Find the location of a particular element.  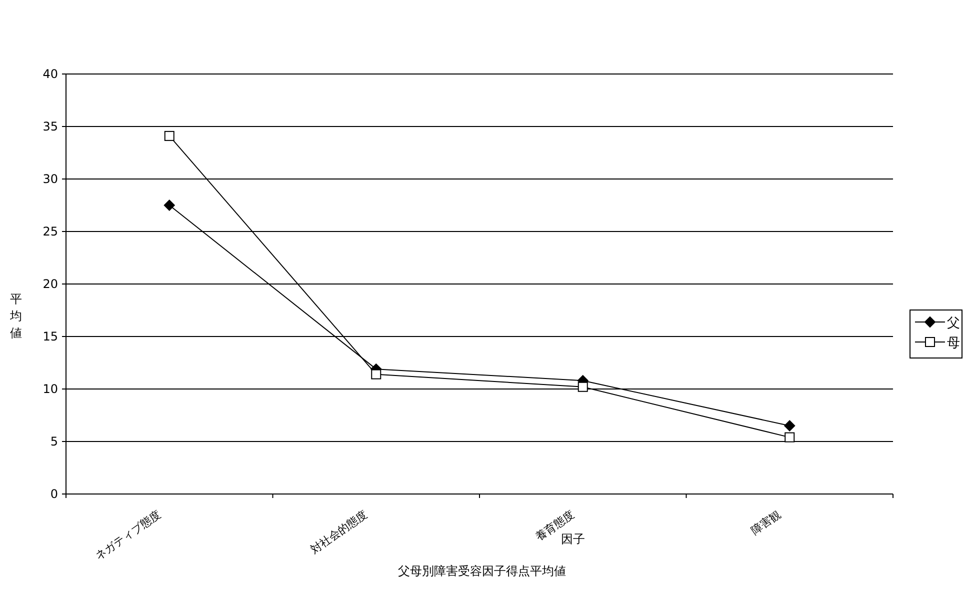

y-tick-label: 20 is located at coordinates (50, 284).